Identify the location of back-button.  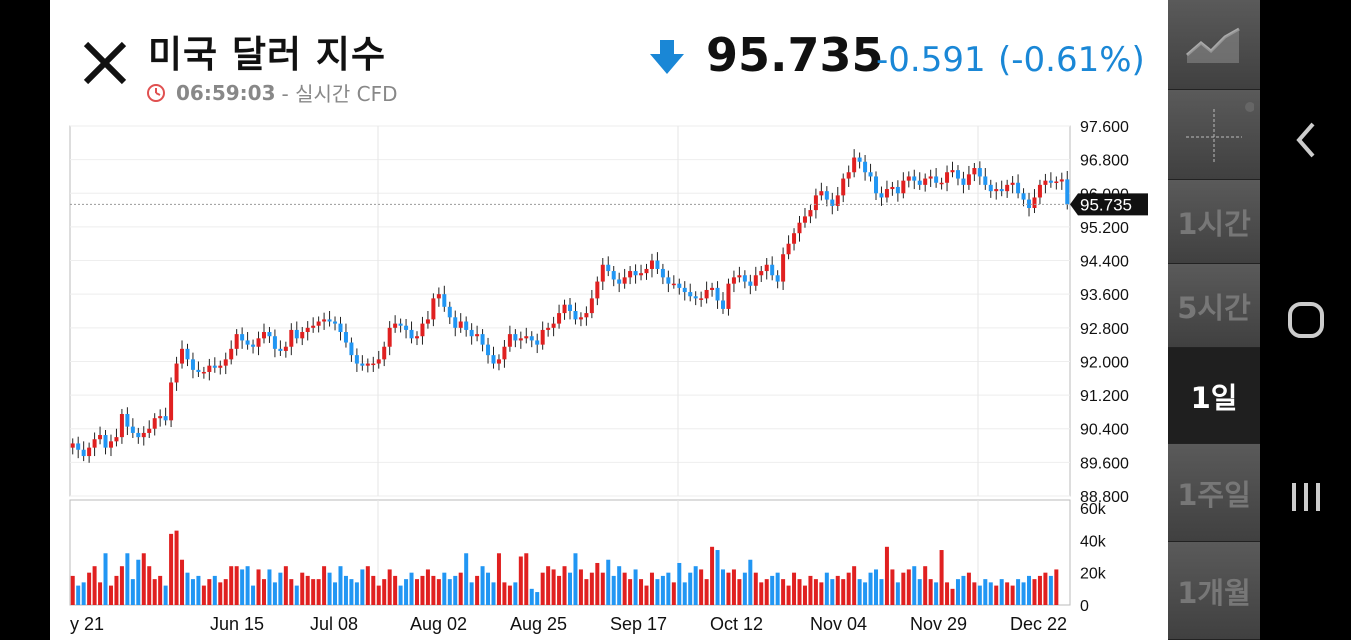
(1305, 140).